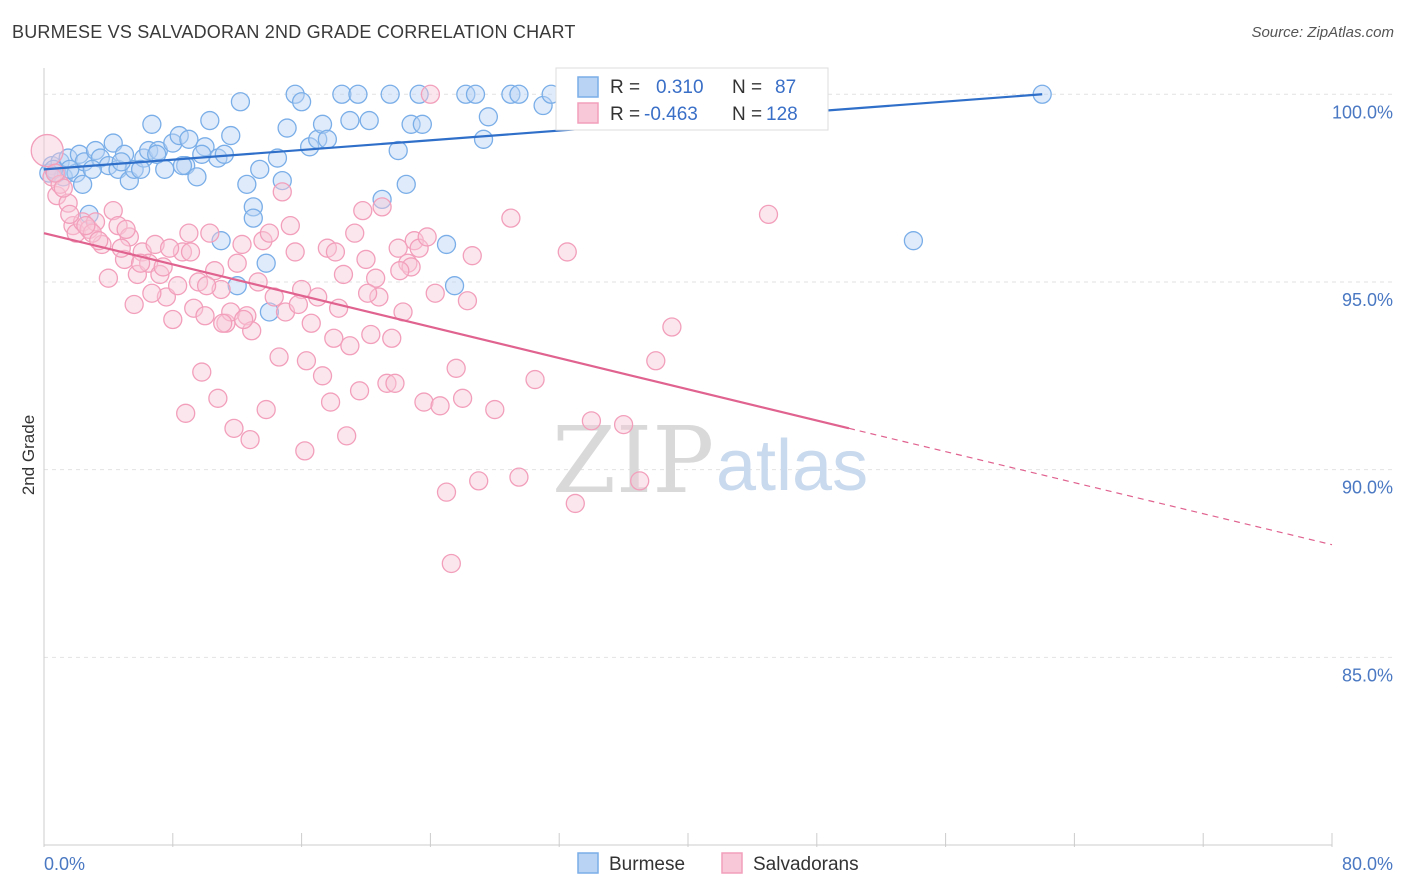  Describe the element at coordinates (588, 113) in the screenshot. I see `legend-swatch-salvadorans` at that location.